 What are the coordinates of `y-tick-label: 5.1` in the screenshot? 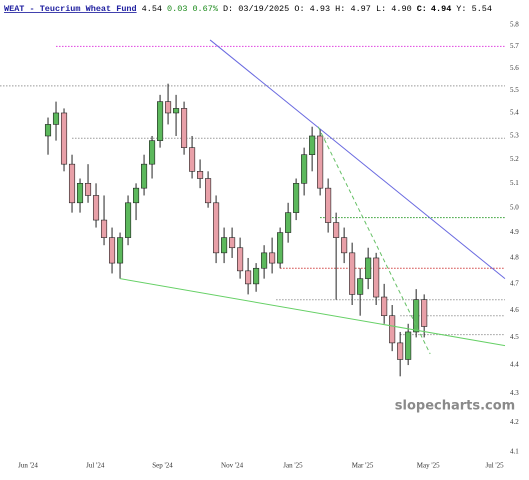 It's located at (514, 183).